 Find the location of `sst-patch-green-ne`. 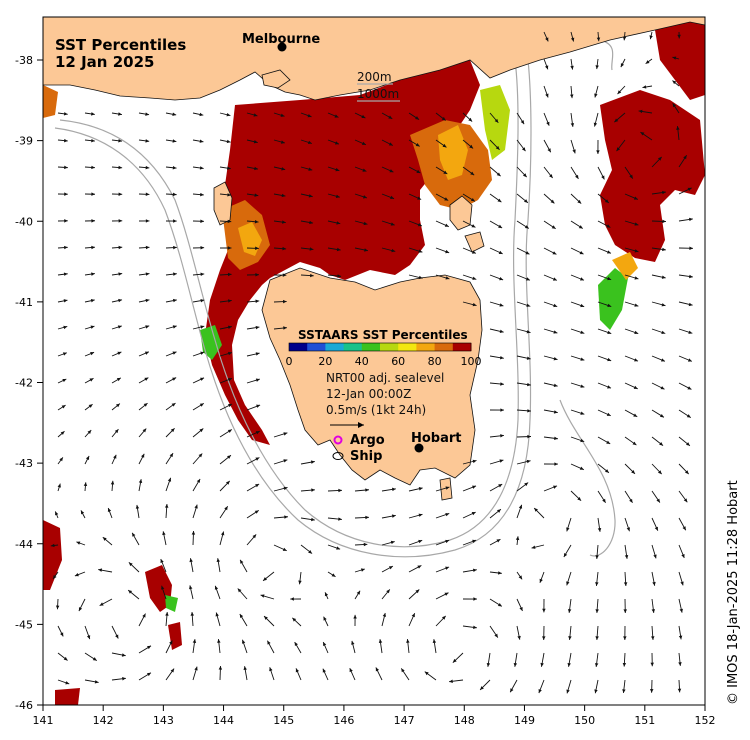

sst-patch-green-ne is located at coordinates (495, 122).